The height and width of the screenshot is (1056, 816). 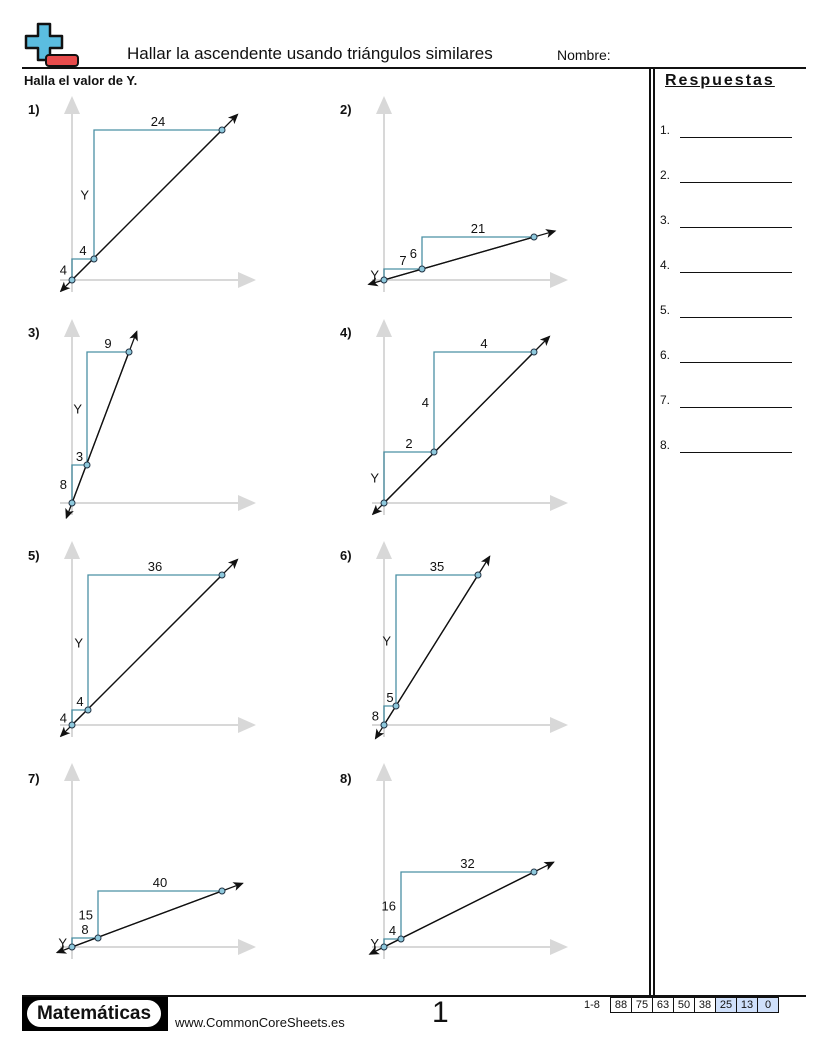 I want to click on small-run-label: 2, so click(x=408, y=443).